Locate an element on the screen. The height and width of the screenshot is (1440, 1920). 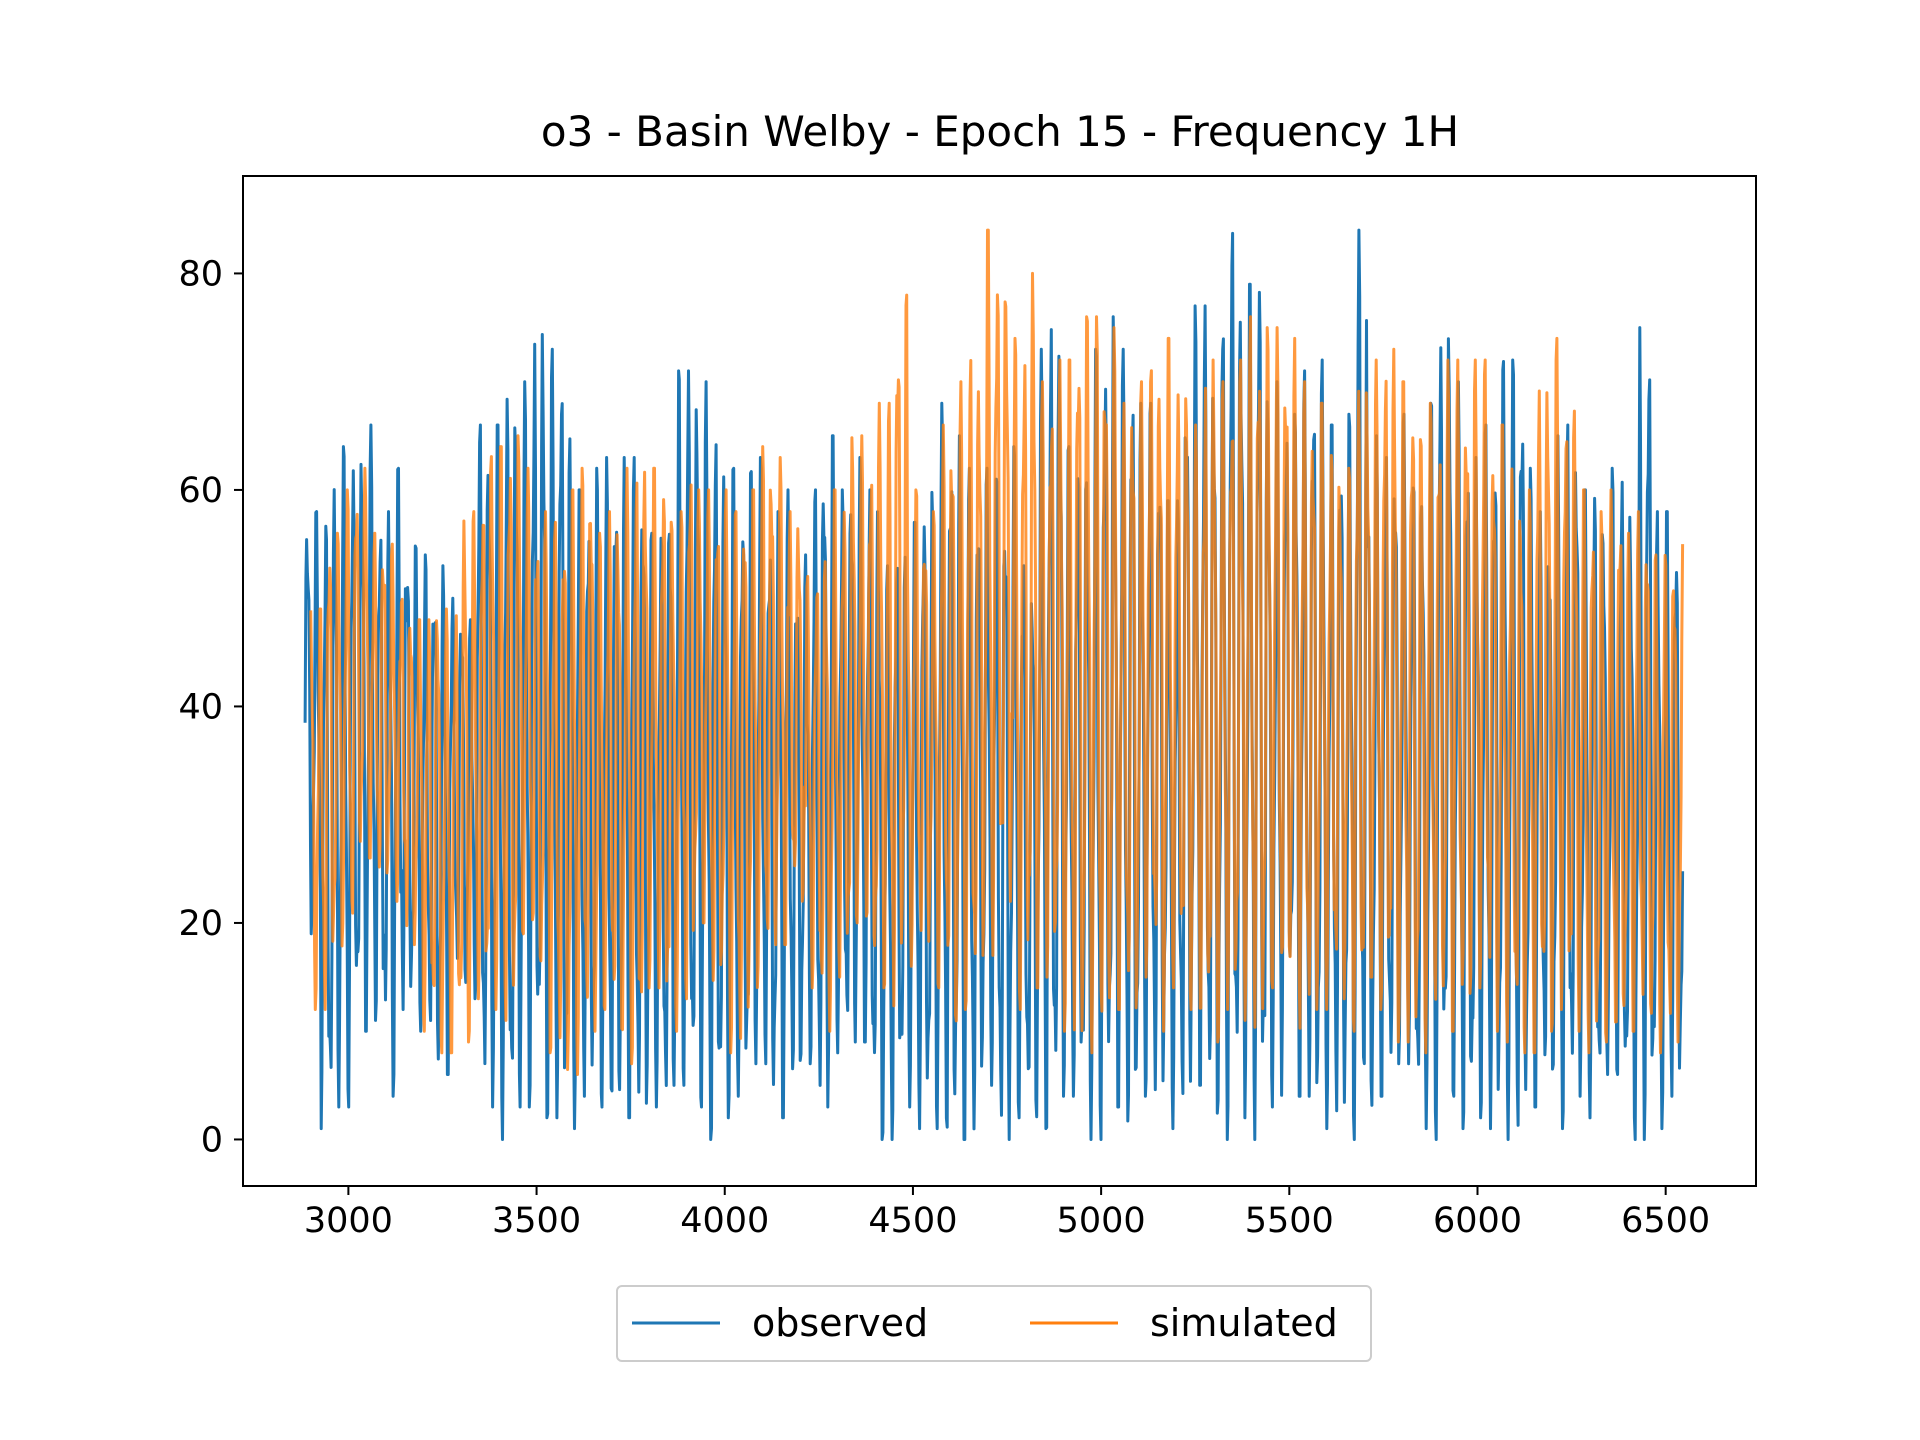
x-tick-label: 5000 is located at coordinates (1101, 1221).